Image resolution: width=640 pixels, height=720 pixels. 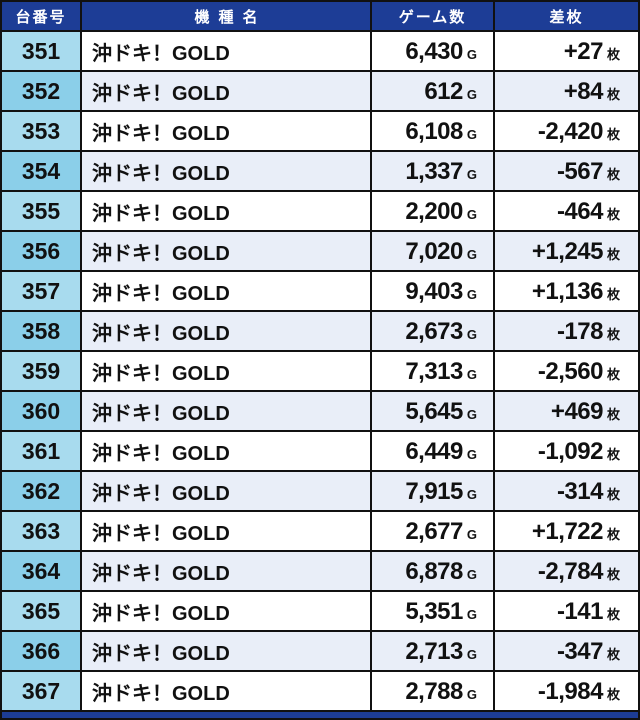 I want to click on game-count-cell-value: 7,020, so click(x=434, y=251).